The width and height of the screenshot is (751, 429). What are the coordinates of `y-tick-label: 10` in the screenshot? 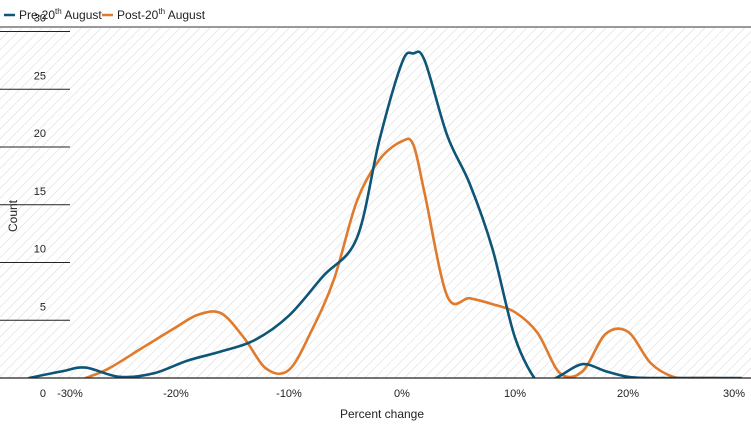 It's located at (40, 250).